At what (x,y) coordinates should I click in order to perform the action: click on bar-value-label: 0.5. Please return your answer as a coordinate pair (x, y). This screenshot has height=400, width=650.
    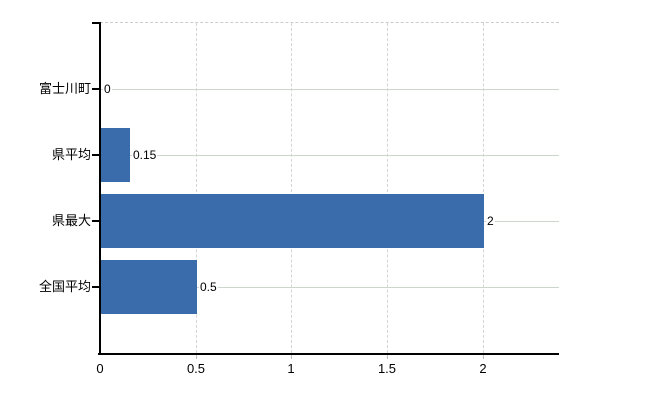
    Looking at the image, I should click on (208, 287).